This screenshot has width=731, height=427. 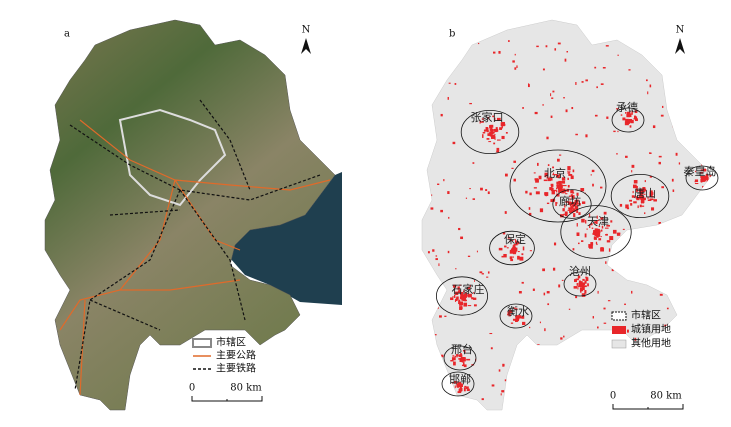 I want to click on north-arrow, so click(x=680, y=46).